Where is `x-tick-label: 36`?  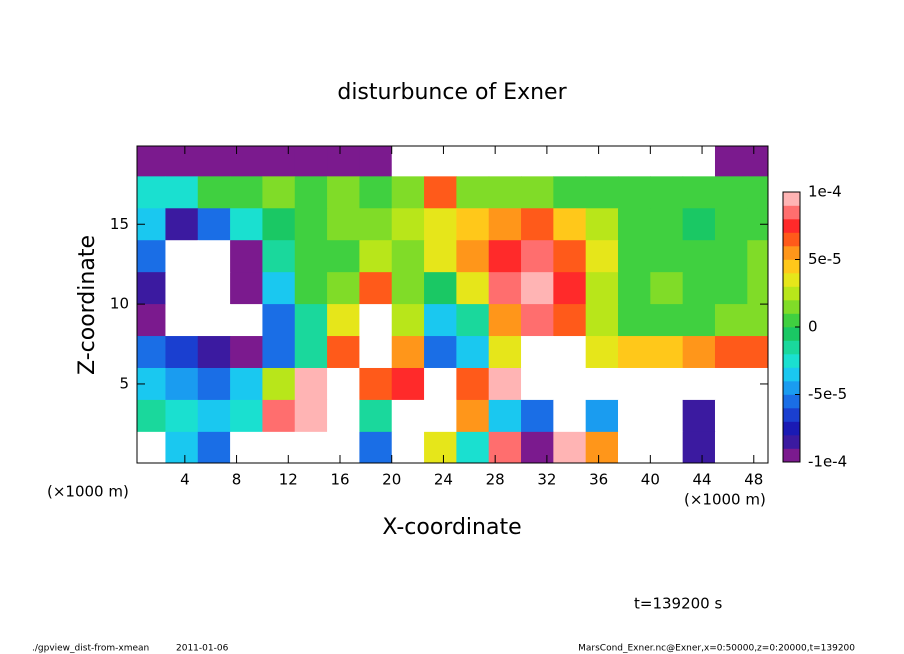 x-tick-label: 36 is located at coordinates (598, 480).